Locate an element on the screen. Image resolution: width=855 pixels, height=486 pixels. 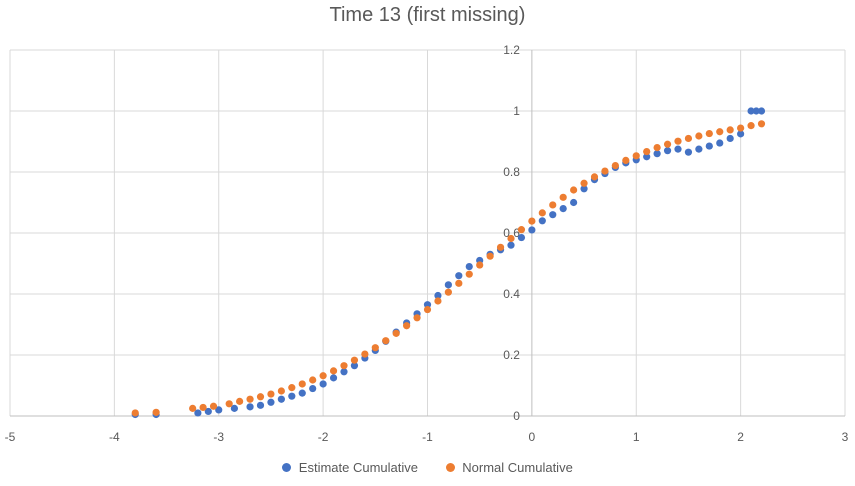
x-tick-label: -2 is located at coordinates (323, 437).